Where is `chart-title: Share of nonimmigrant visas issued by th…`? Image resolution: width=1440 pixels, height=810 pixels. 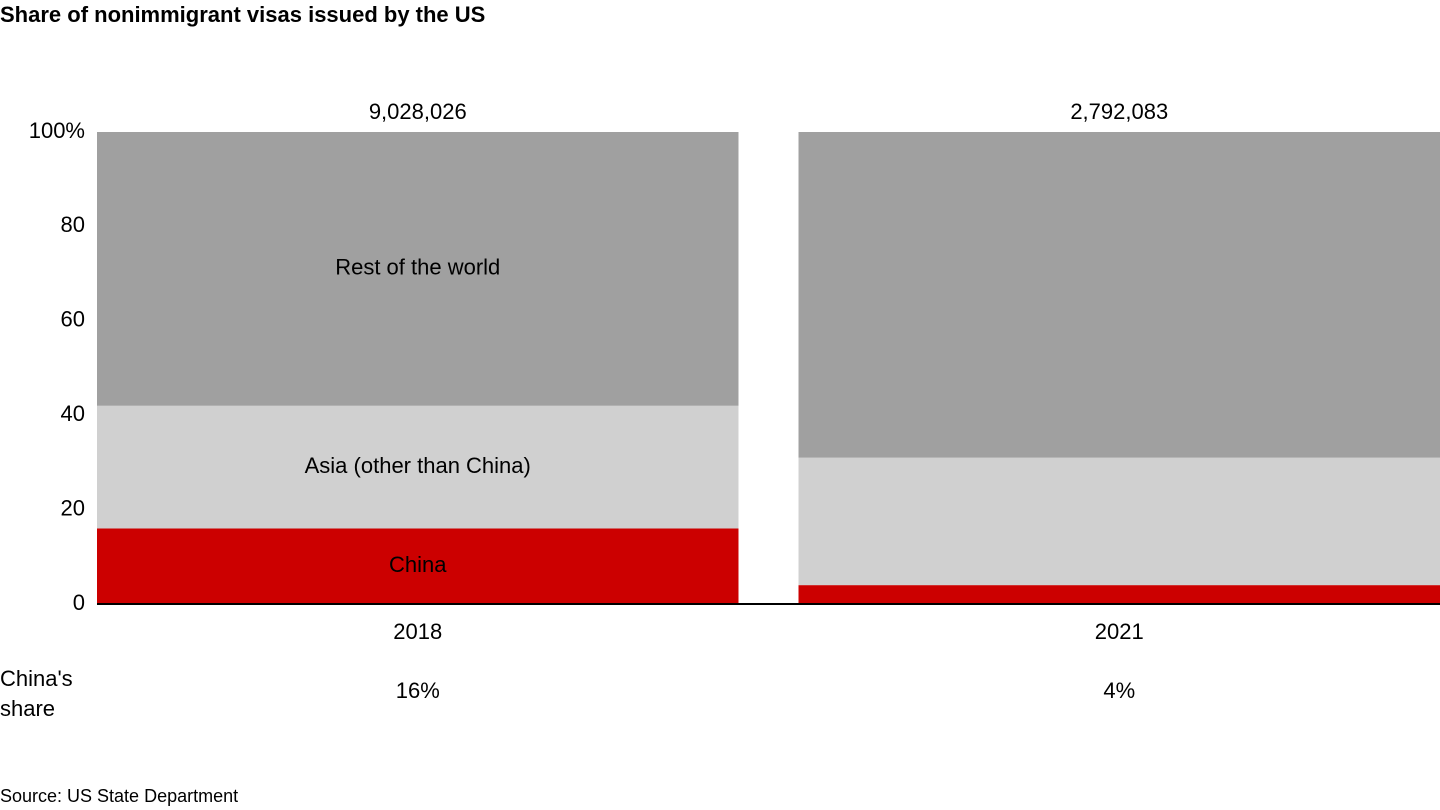 chart-title: Share of nonimmigrant visas issued by th… is located at coordinates (242, 14).